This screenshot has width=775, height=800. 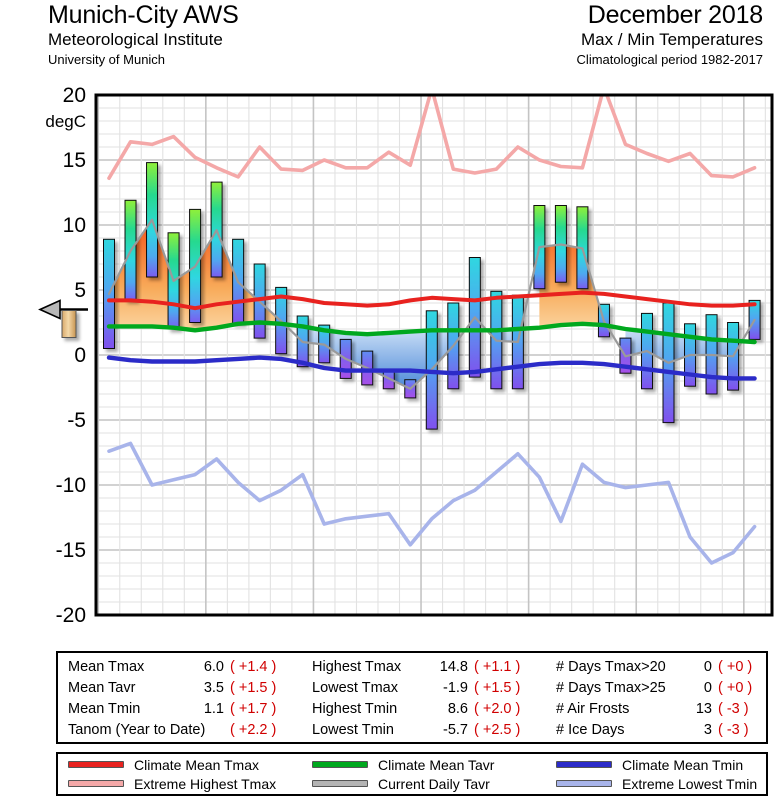 What do you see at coordinates (177, 667) in the screenshot?
I see `stat-row: Mean Tmax 6.0 ( +1.4 )` at bounding box center [177, 667].